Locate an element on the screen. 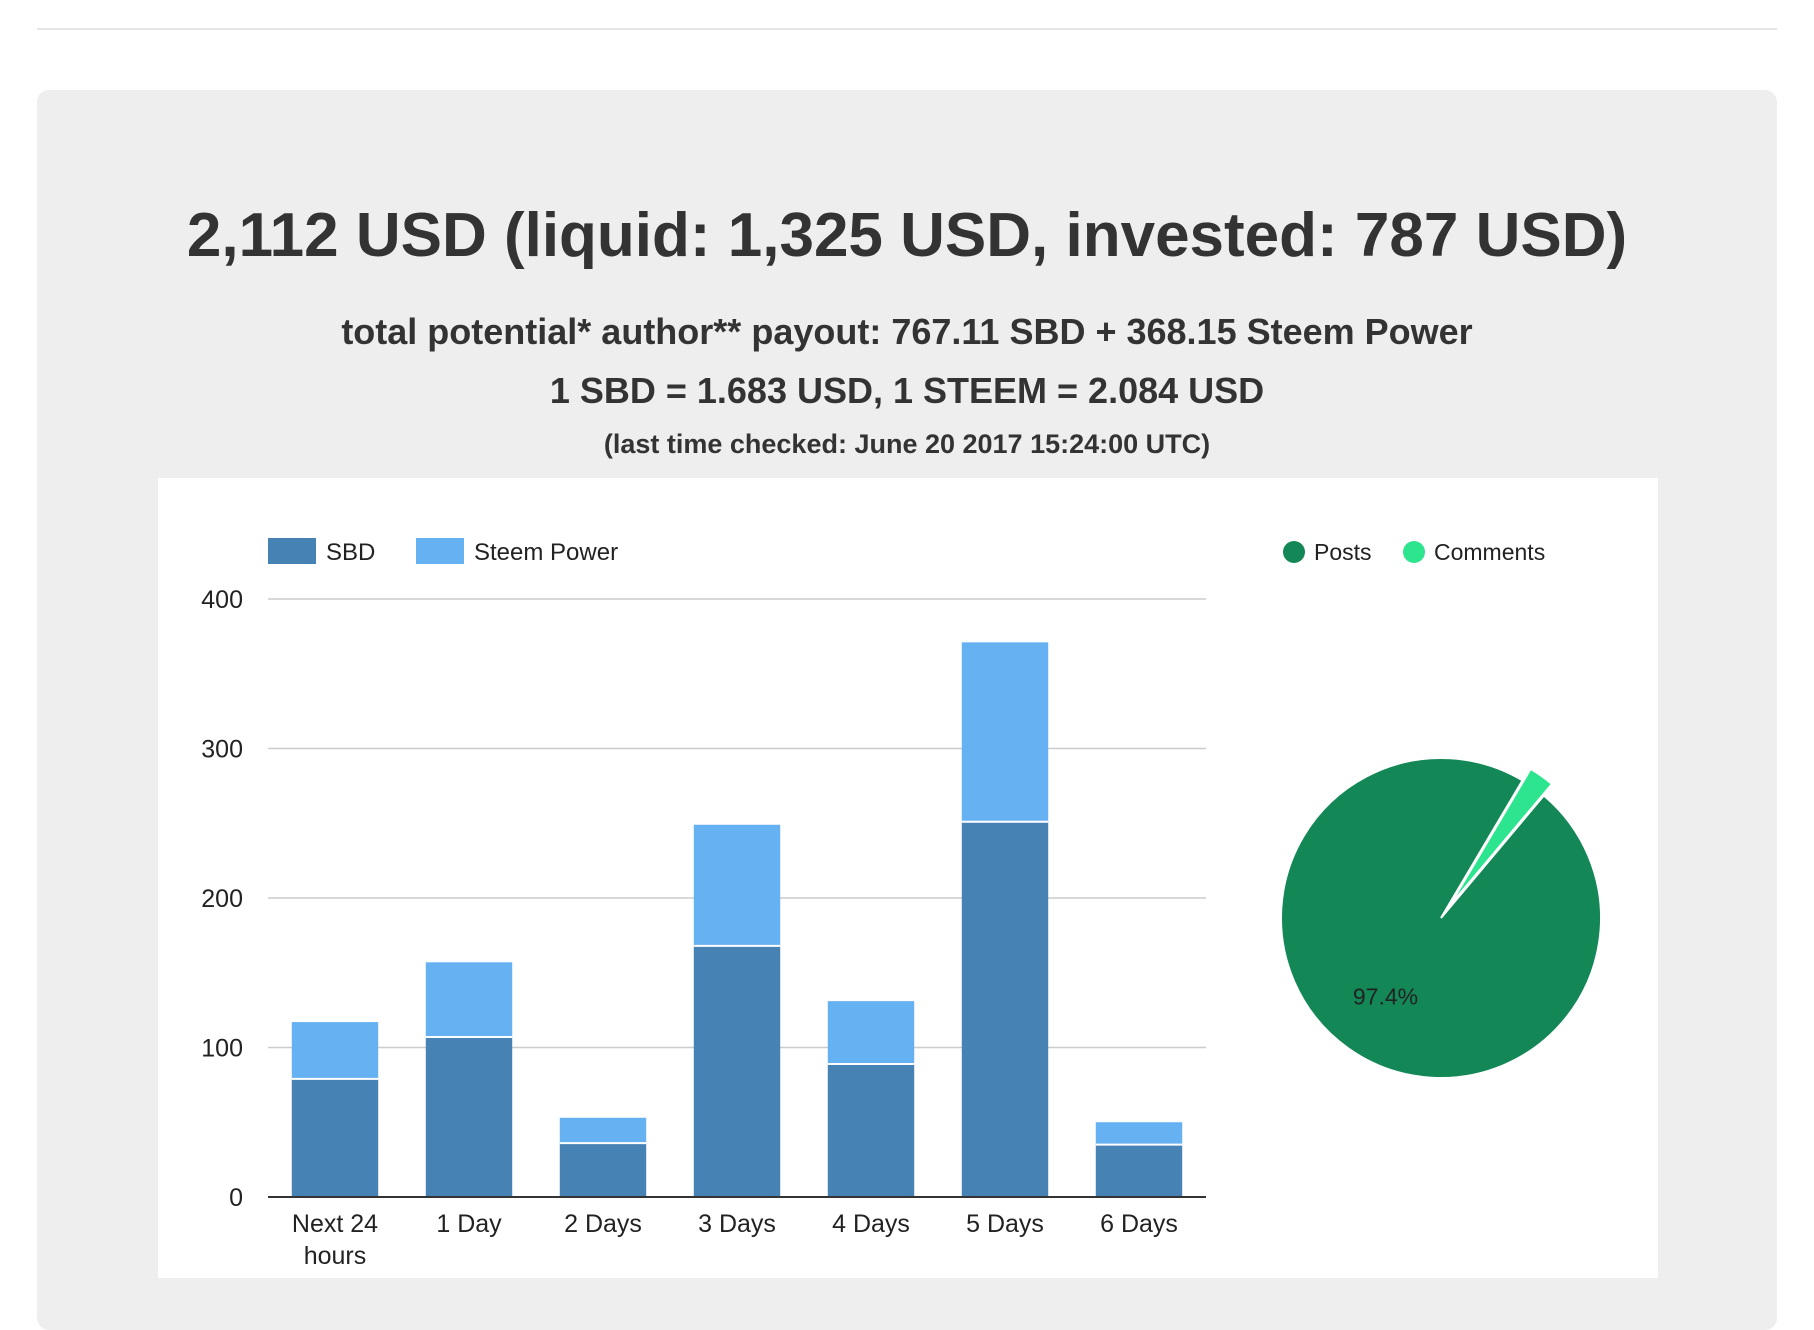 This screenshot has height=1330, width=1814. y-tick-label: 0 is located at coordinates (236, 1198).